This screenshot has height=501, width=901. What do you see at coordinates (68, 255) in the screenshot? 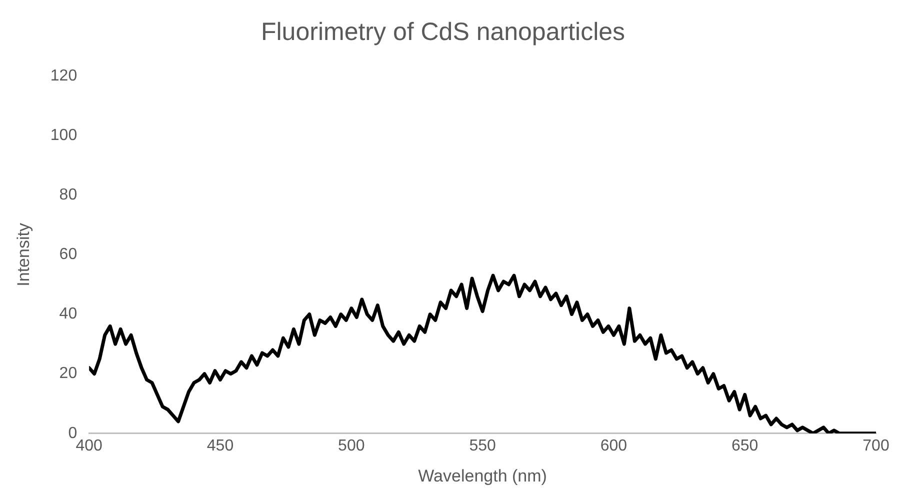
I see `y-tick-label: 60` at bounding box center [68, 255].